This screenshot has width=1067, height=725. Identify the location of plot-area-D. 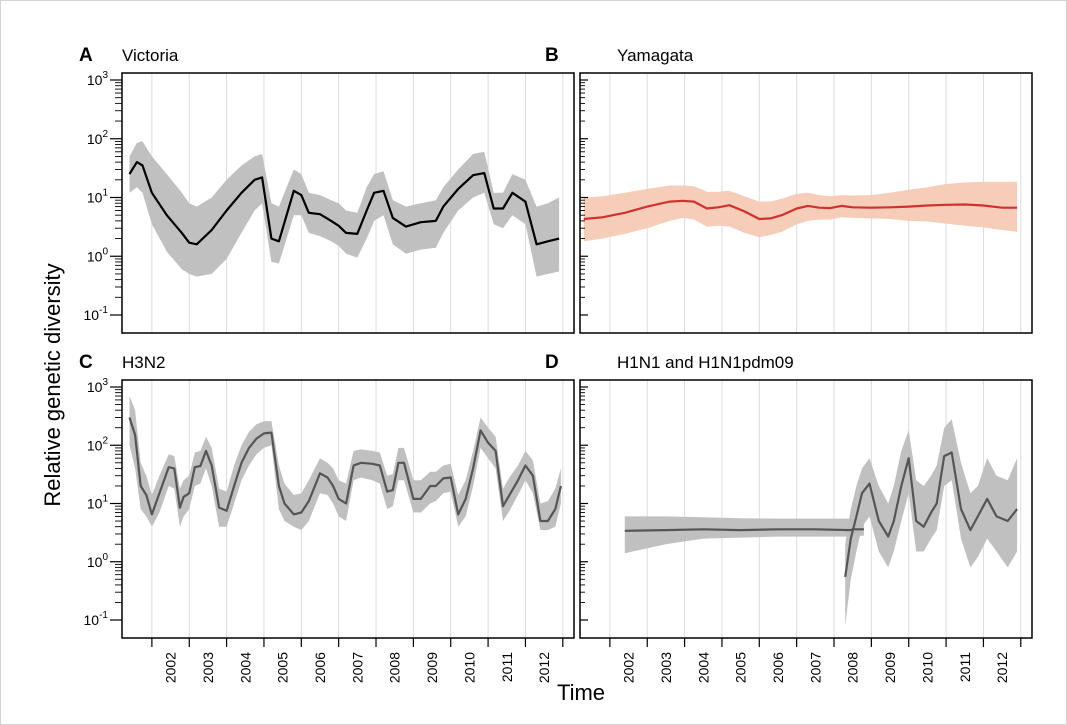
(815, 509).